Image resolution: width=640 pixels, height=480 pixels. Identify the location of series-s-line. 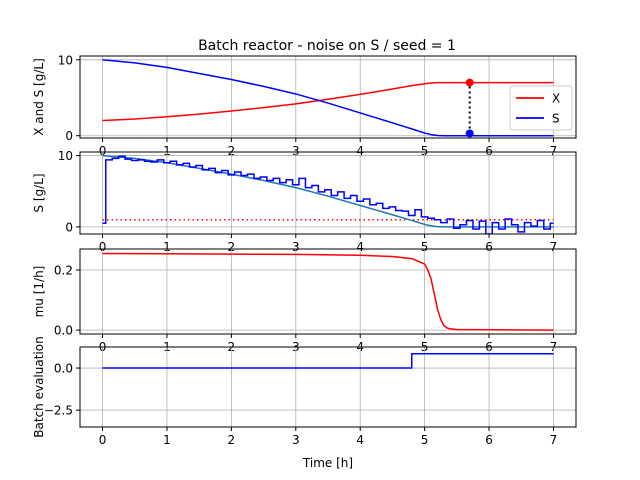
(328, 98).